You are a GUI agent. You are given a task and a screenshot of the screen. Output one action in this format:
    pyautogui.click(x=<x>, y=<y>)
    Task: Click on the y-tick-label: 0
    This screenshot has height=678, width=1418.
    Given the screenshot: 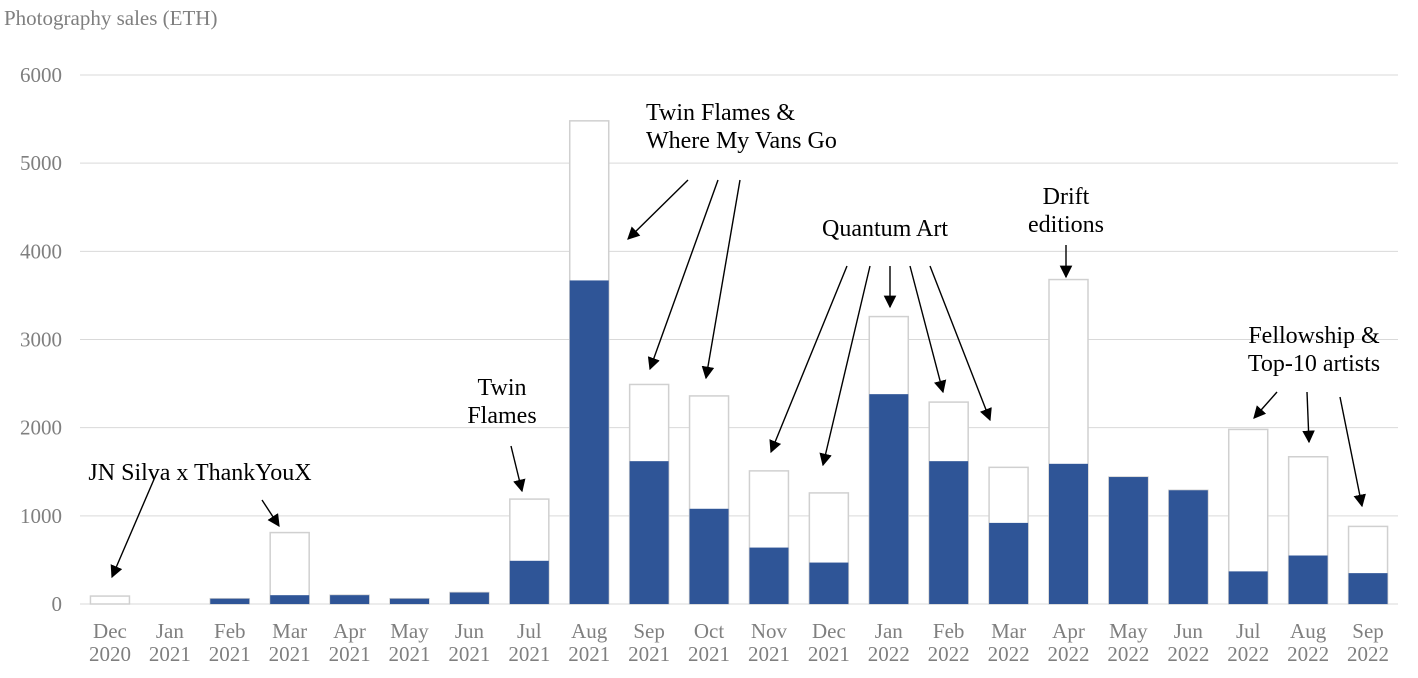 What is the action you would take?
    pyautogui.click(x=57, y=604)
    